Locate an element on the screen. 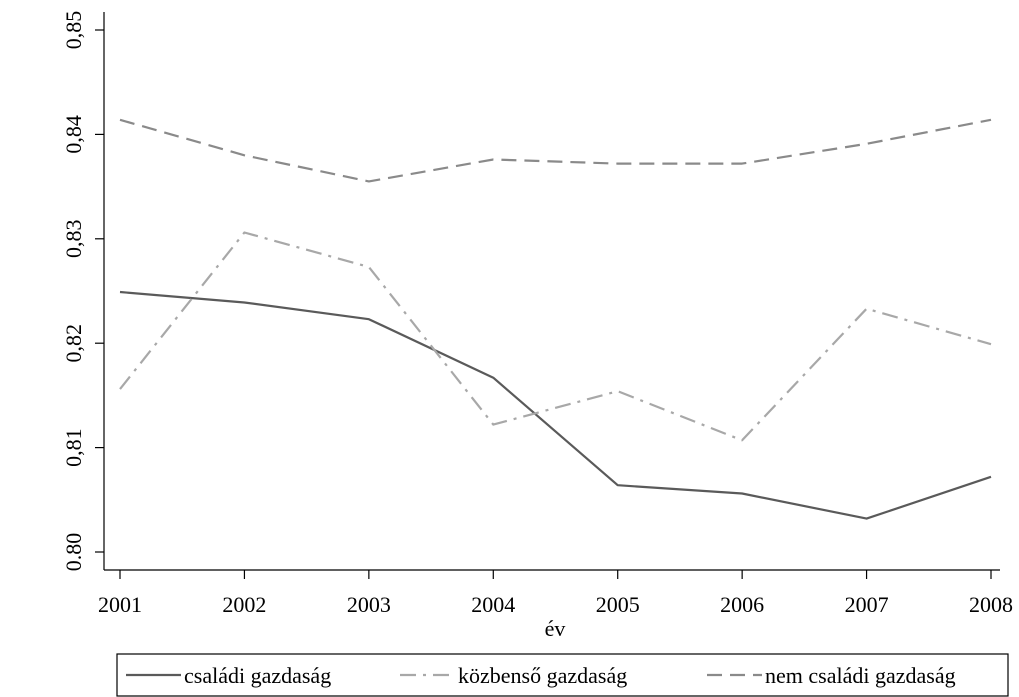  x-tick-label: 2001 is located at coordinates (120, 604).